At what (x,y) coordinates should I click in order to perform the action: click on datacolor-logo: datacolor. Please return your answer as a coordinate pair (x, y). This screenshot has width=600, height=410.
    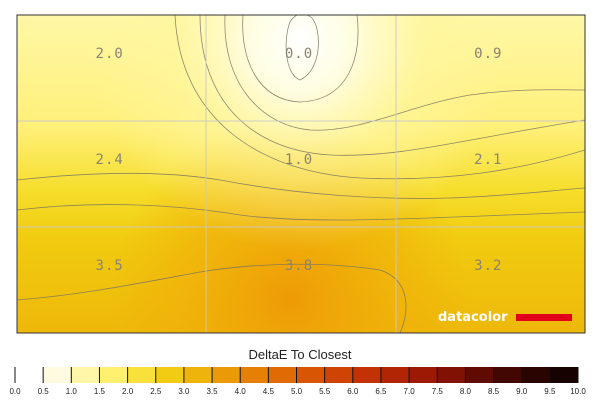
    Looking at the image, I should click on (505, 317).